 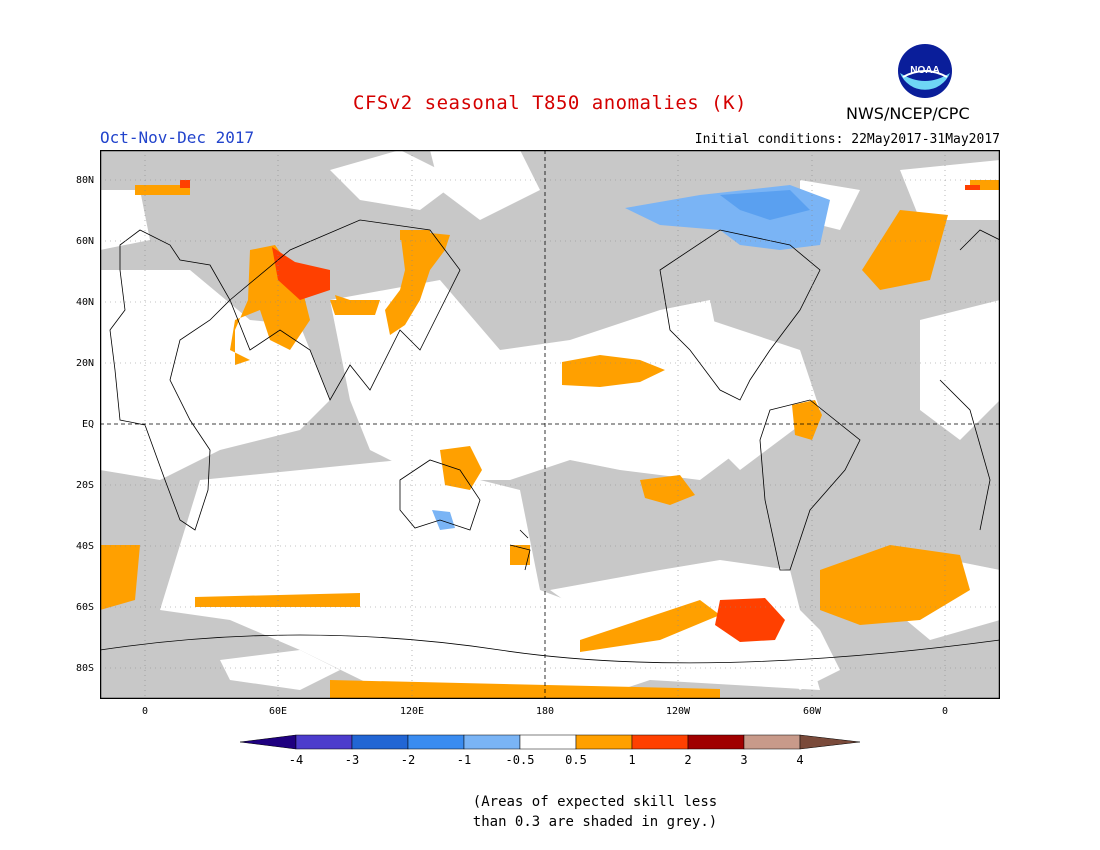 I want to click on lat-label-20n: 20N, so click(x=84, y=363).